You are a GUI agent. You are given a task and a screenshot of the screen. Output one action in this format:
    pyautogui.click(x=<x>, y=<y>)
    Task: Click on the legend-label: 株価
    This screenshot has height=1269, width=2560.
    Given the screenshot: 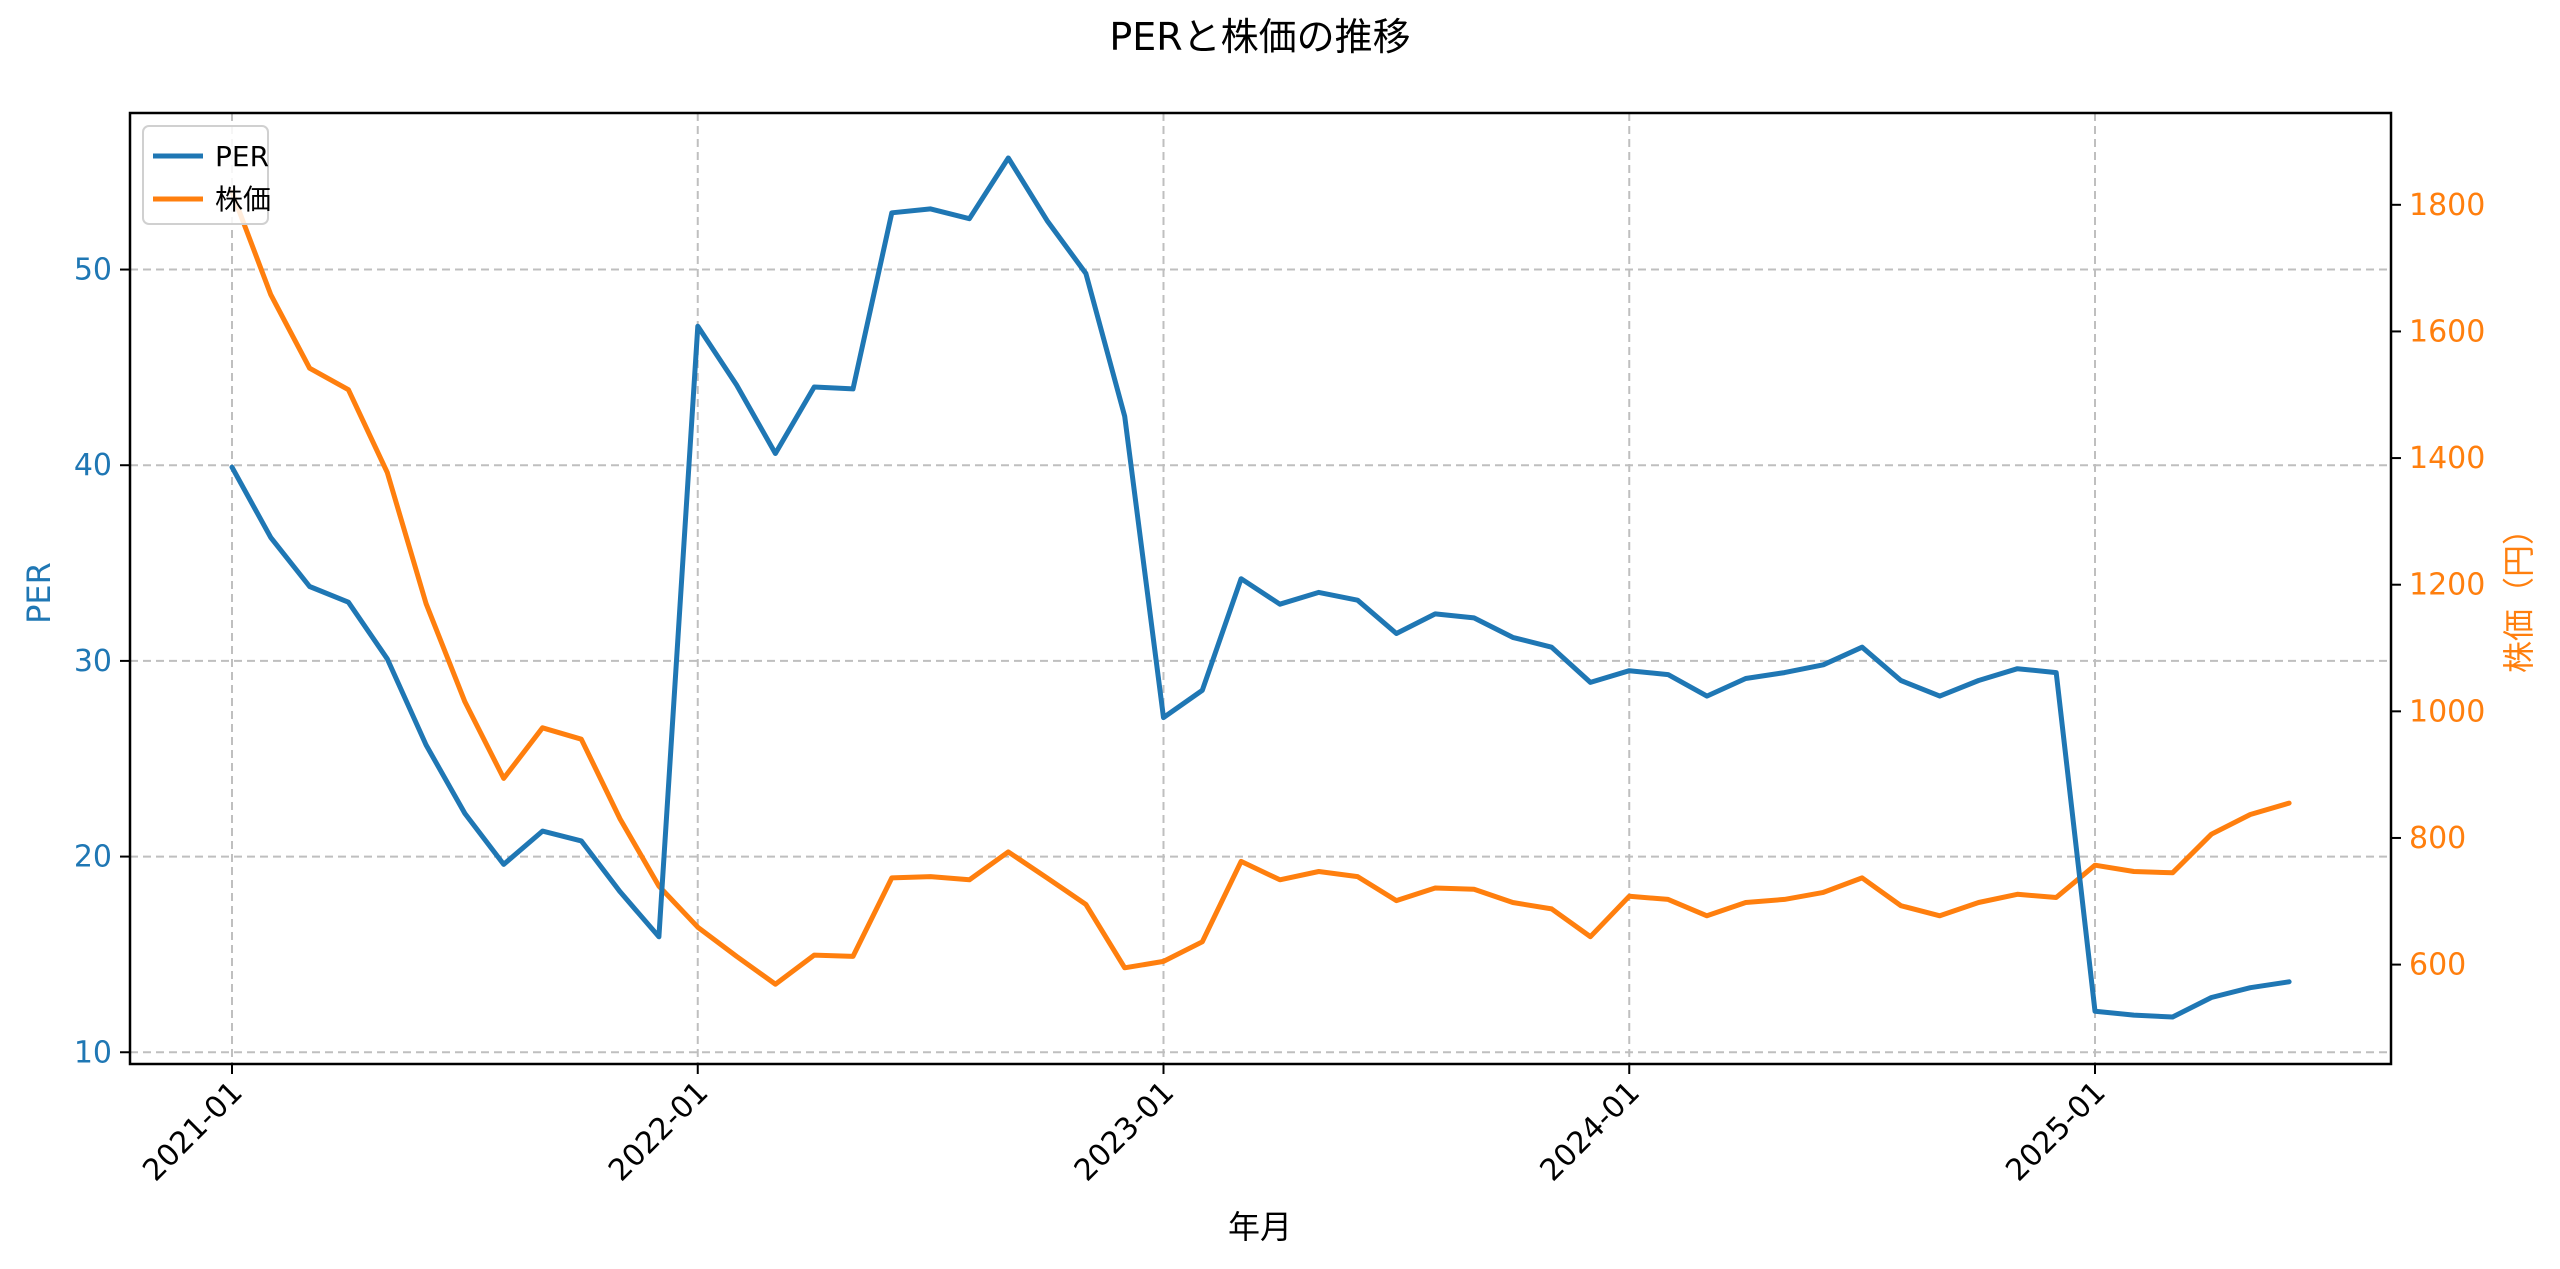 What is the action you would take?
    pyautogui.click(x=243, y=199)
    